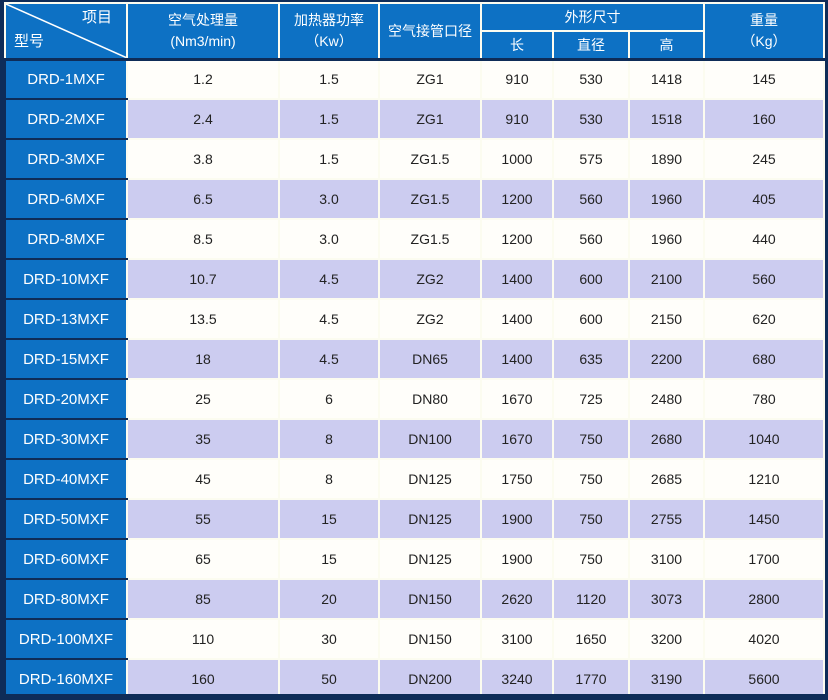 The width and height of the screenshot is (828, 700). Describe the element at coordinates (591, 599) in the screenshot. I see `diameter-cell: 1120` at that location.